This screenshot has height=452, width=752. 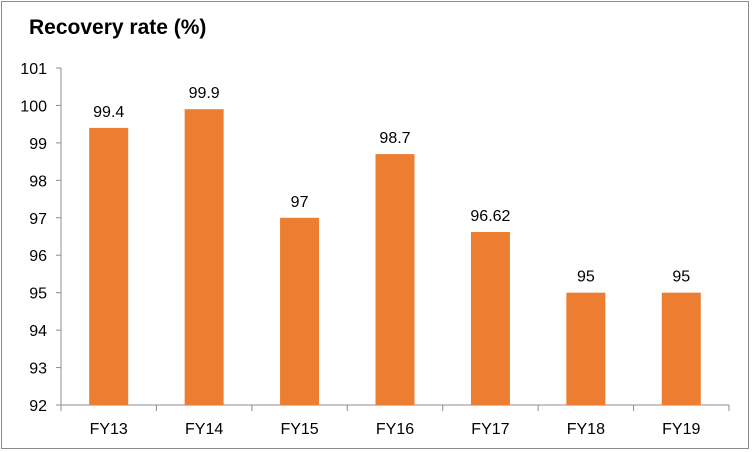 What do you see at coordinates (204, 257) in the screenshot?
I see `bar-fy14` at bounding box center [204, 257].